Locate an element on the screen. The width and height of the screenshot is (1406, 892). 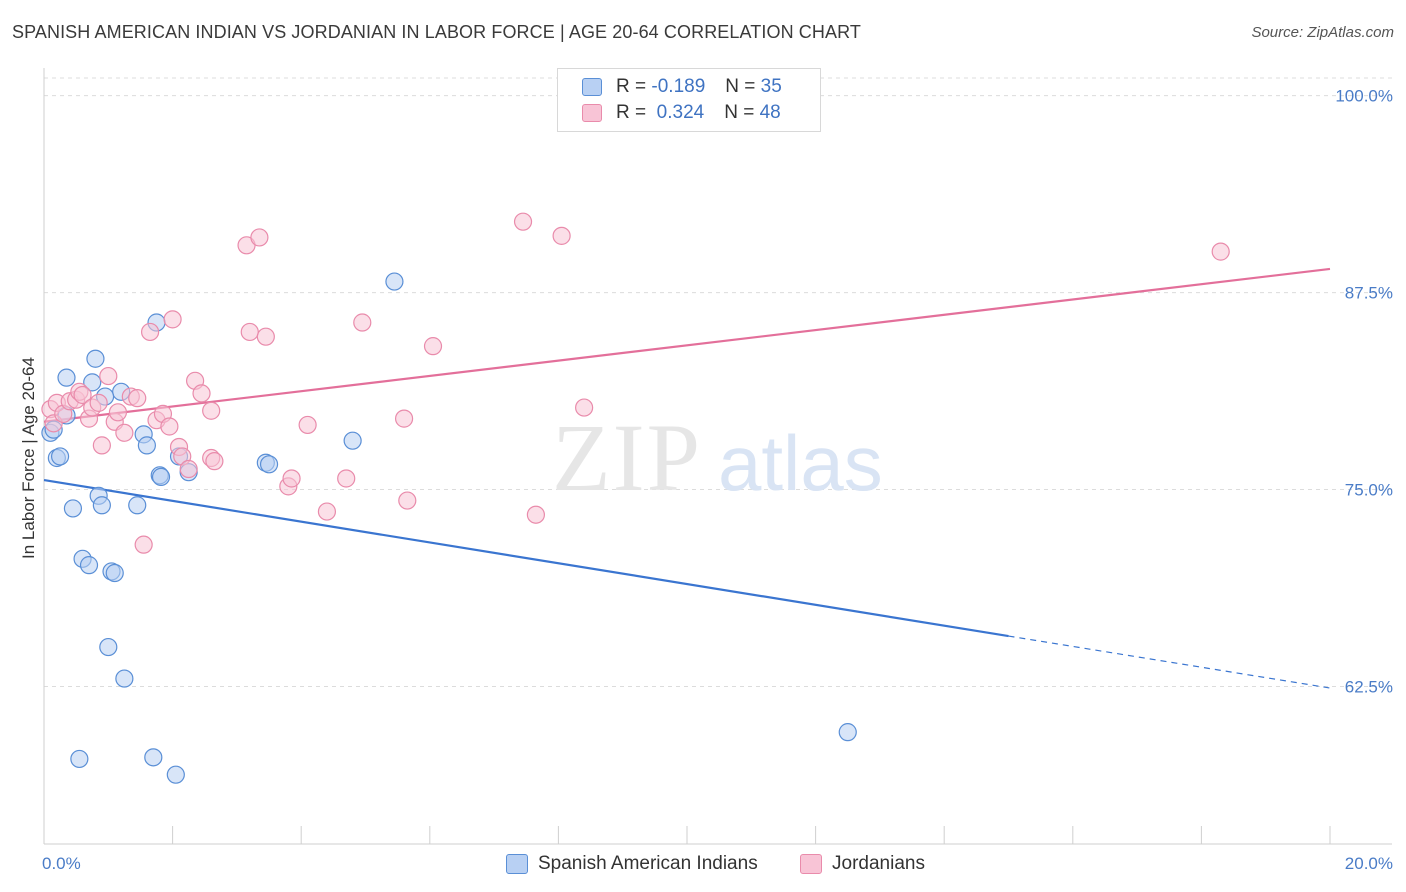
legend-row-spanish-american-indians: R = -0.189 N = 35 is located at coordinates (682, 87).